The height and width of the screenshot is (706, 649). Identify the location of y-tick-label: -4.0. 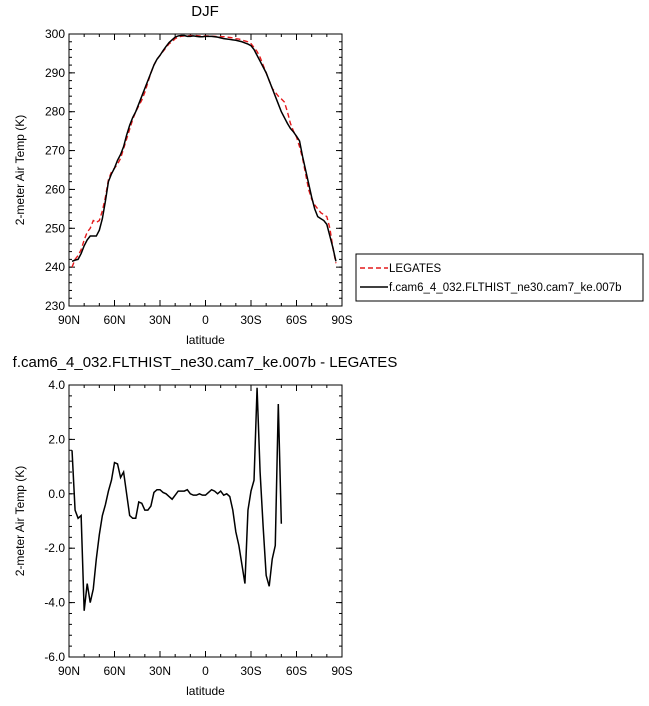
(54, 603).